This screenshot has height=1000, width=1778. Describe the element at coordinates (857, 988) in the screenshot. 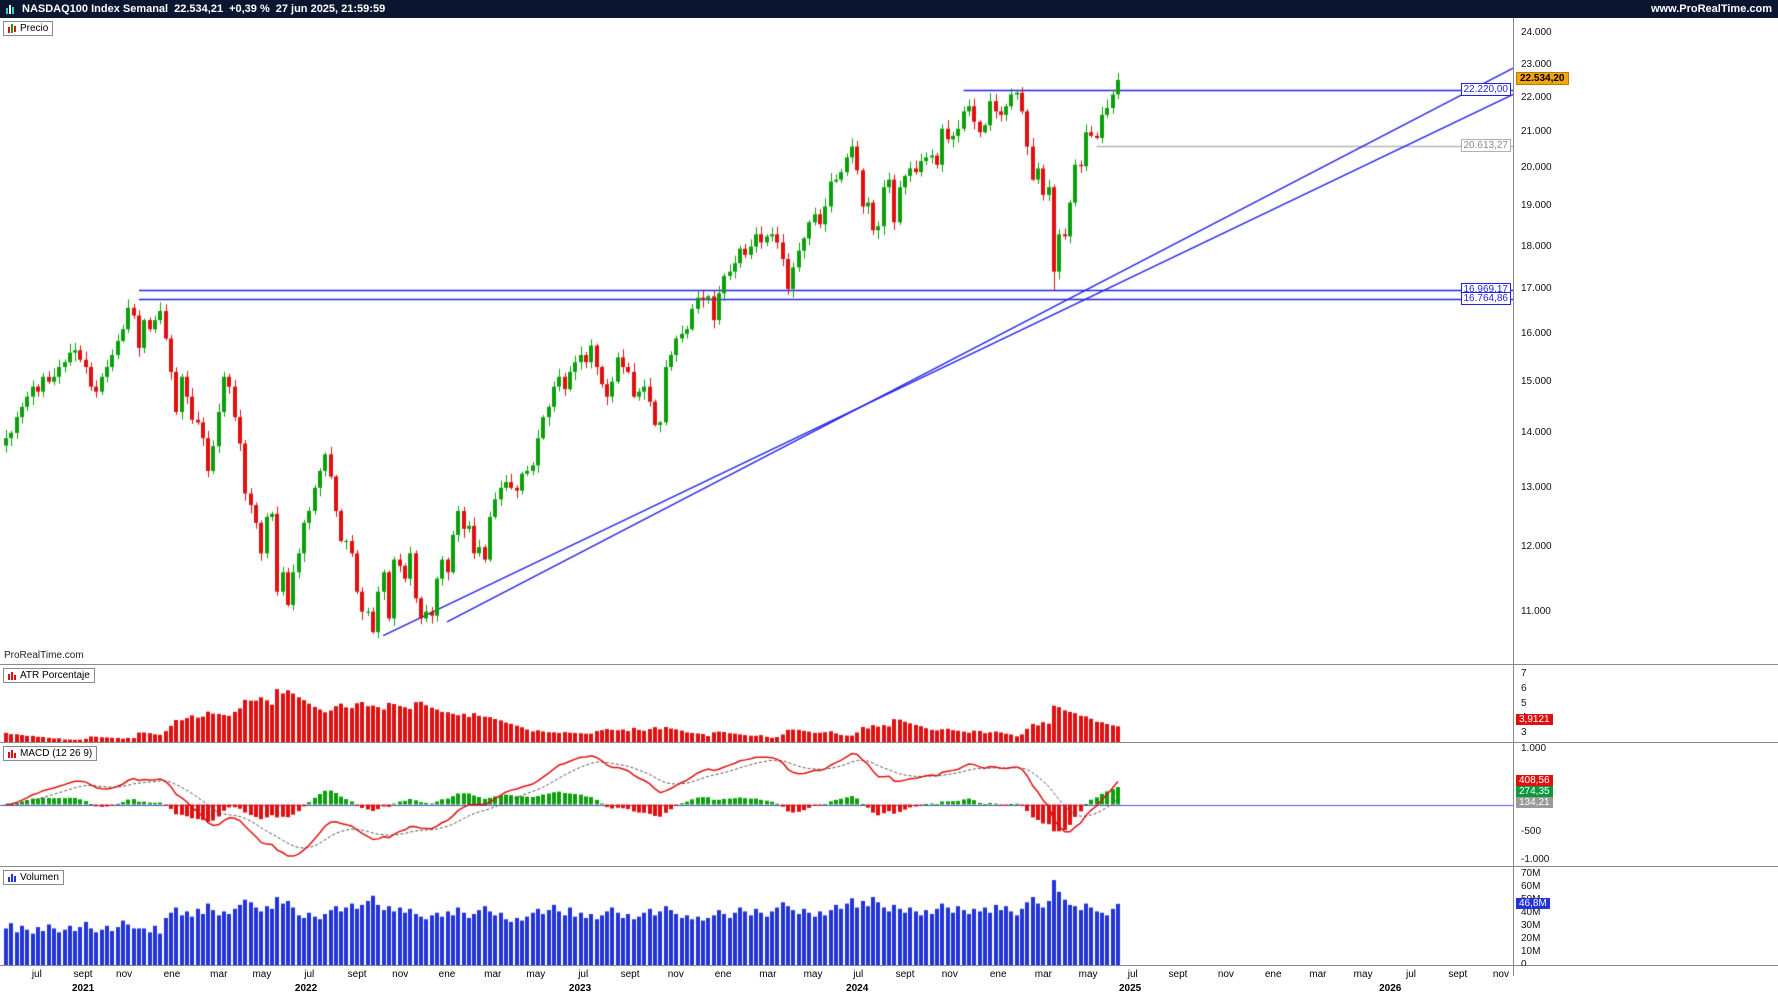

I see `year-label: 2024` at that location.